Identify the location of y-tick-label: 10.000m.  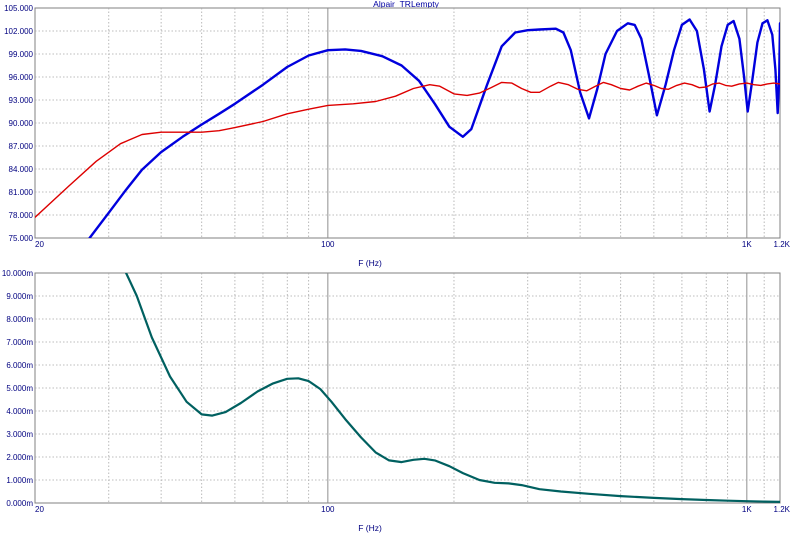
(17, 273).